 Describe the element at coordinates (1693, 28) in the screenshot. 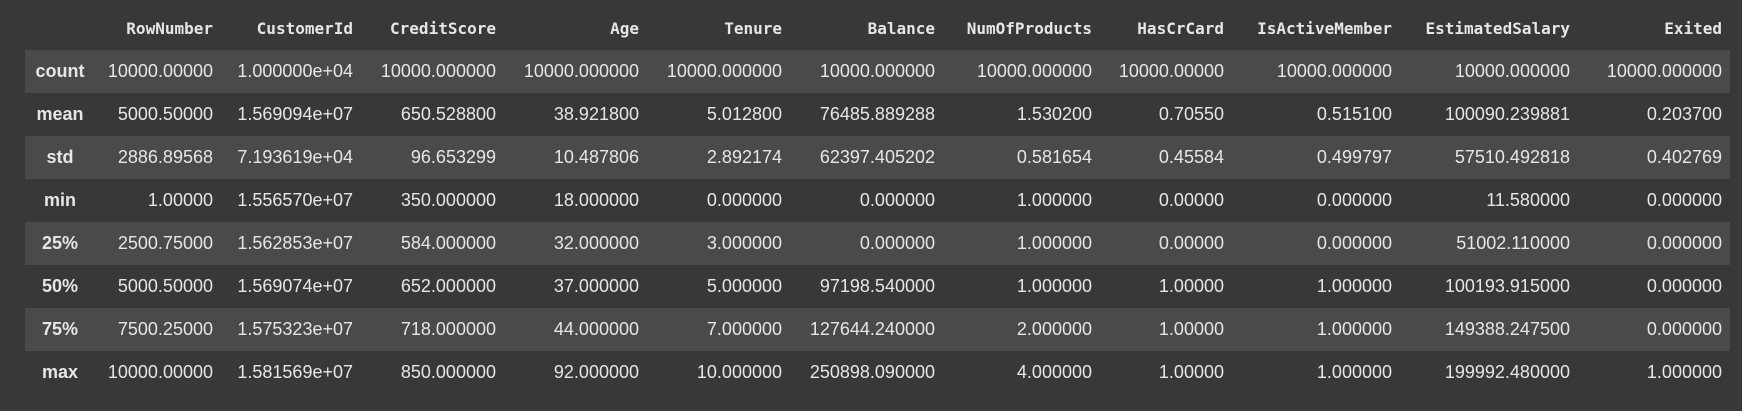

I see `column-header: Exited` at that location.